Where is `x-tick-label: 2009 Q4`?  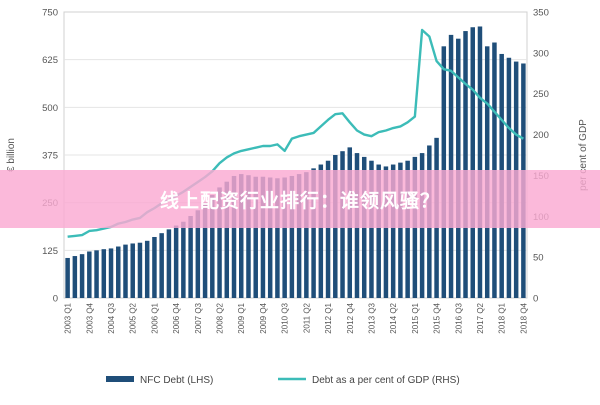 x-tick-label: 2009 Q4 is located at coordinates (263, 317).